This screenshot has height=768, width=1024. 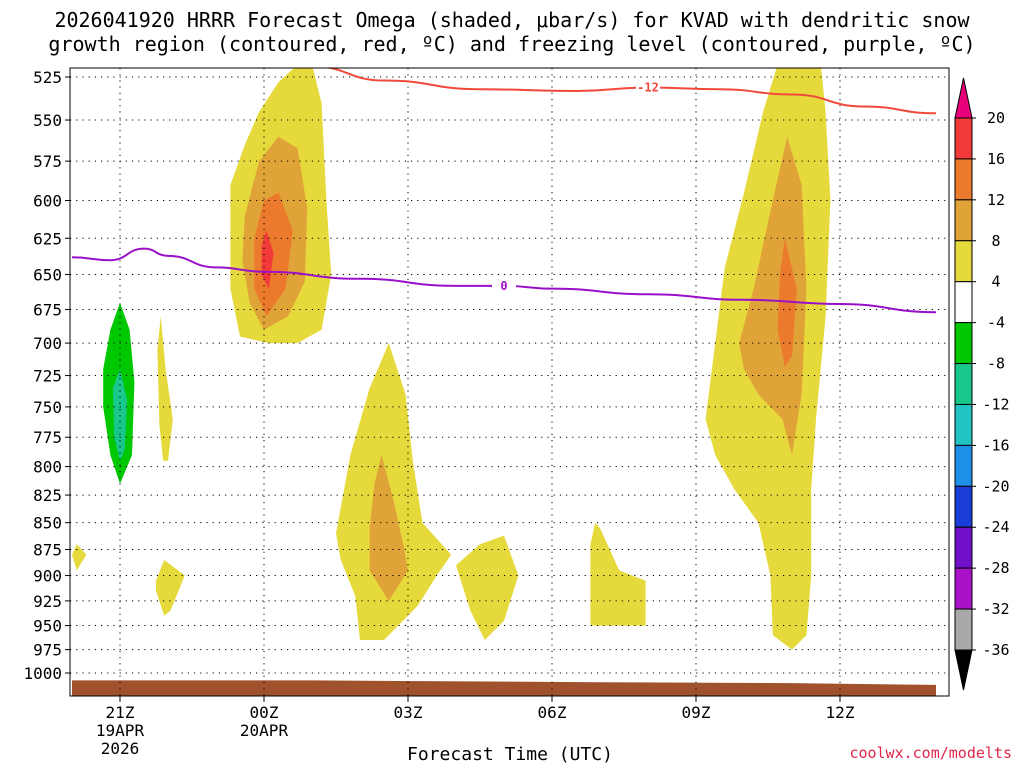 What do you see at coordinates (47, 523) in the screenshot?
I see `y-tick-label: 850` at bounding box center [47, 523].